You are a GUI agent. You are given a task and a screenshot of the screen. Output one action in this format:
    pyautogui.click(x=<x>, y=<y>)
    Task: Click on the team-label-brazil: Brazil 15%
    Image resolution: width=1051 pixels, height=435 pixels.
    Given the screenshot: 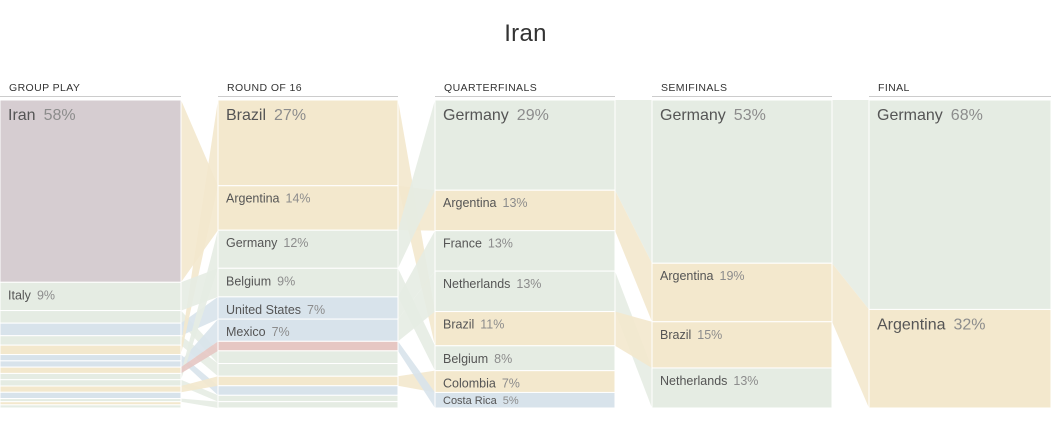 What is the action you would take?
    pyautogui.click(x=691, y=335)
    